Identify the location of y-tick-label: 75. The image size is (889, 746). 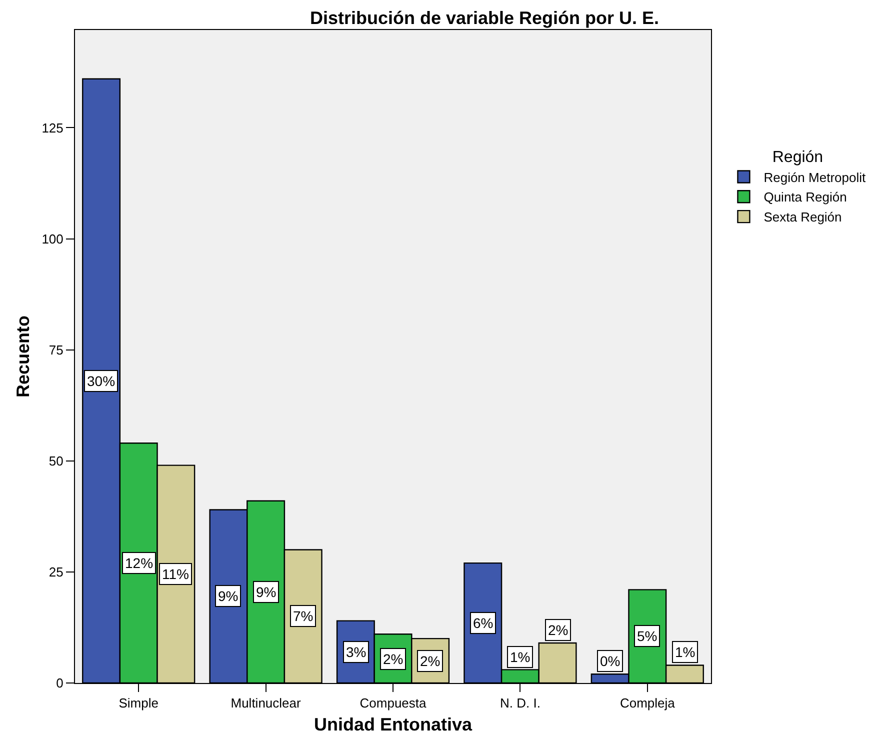
(56, 350).